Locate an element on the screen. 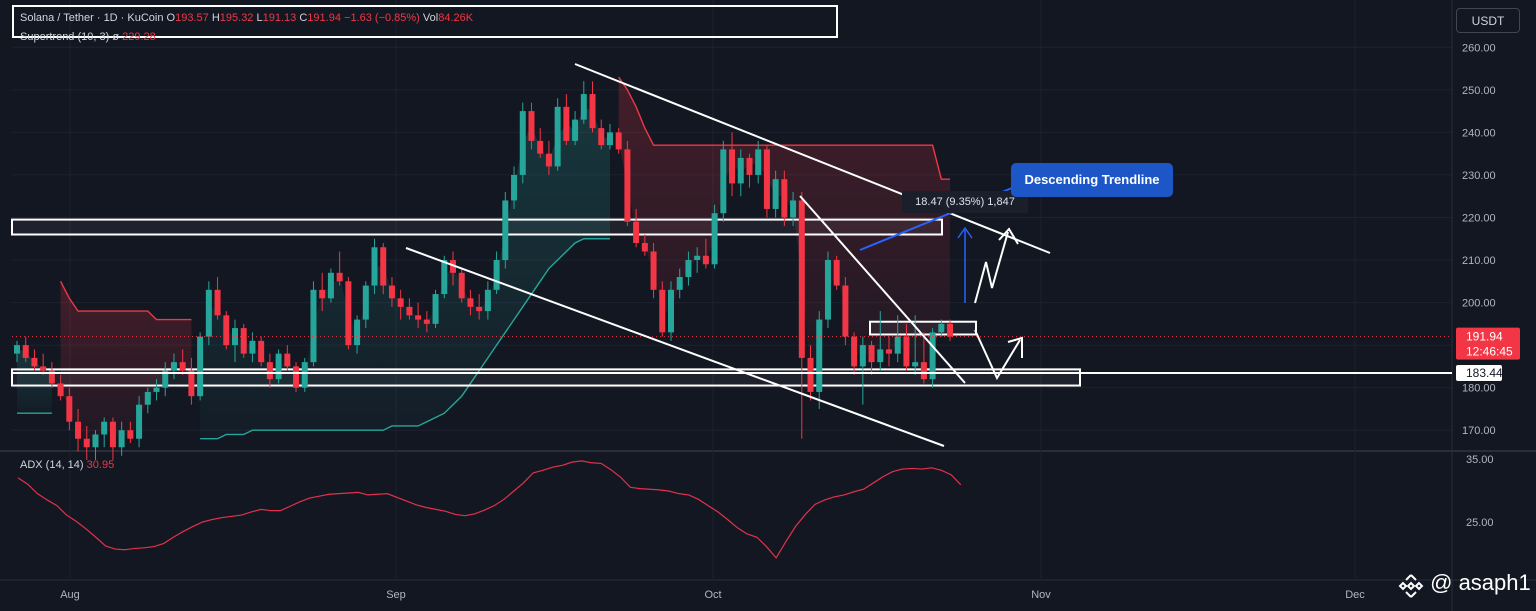  time-tick-label: Dec is located at coordinates (1355, 595).